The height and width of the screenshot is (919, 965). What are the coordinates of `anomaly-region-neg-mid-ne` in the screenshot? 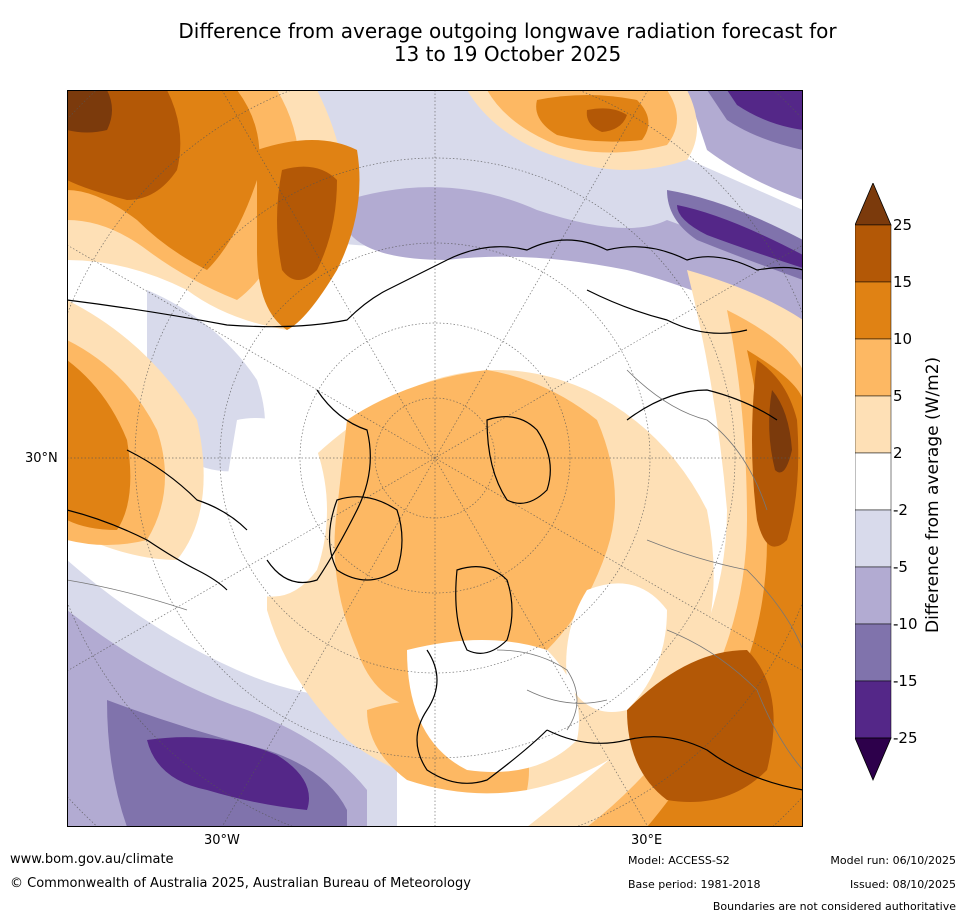 It's located at (575, 263).